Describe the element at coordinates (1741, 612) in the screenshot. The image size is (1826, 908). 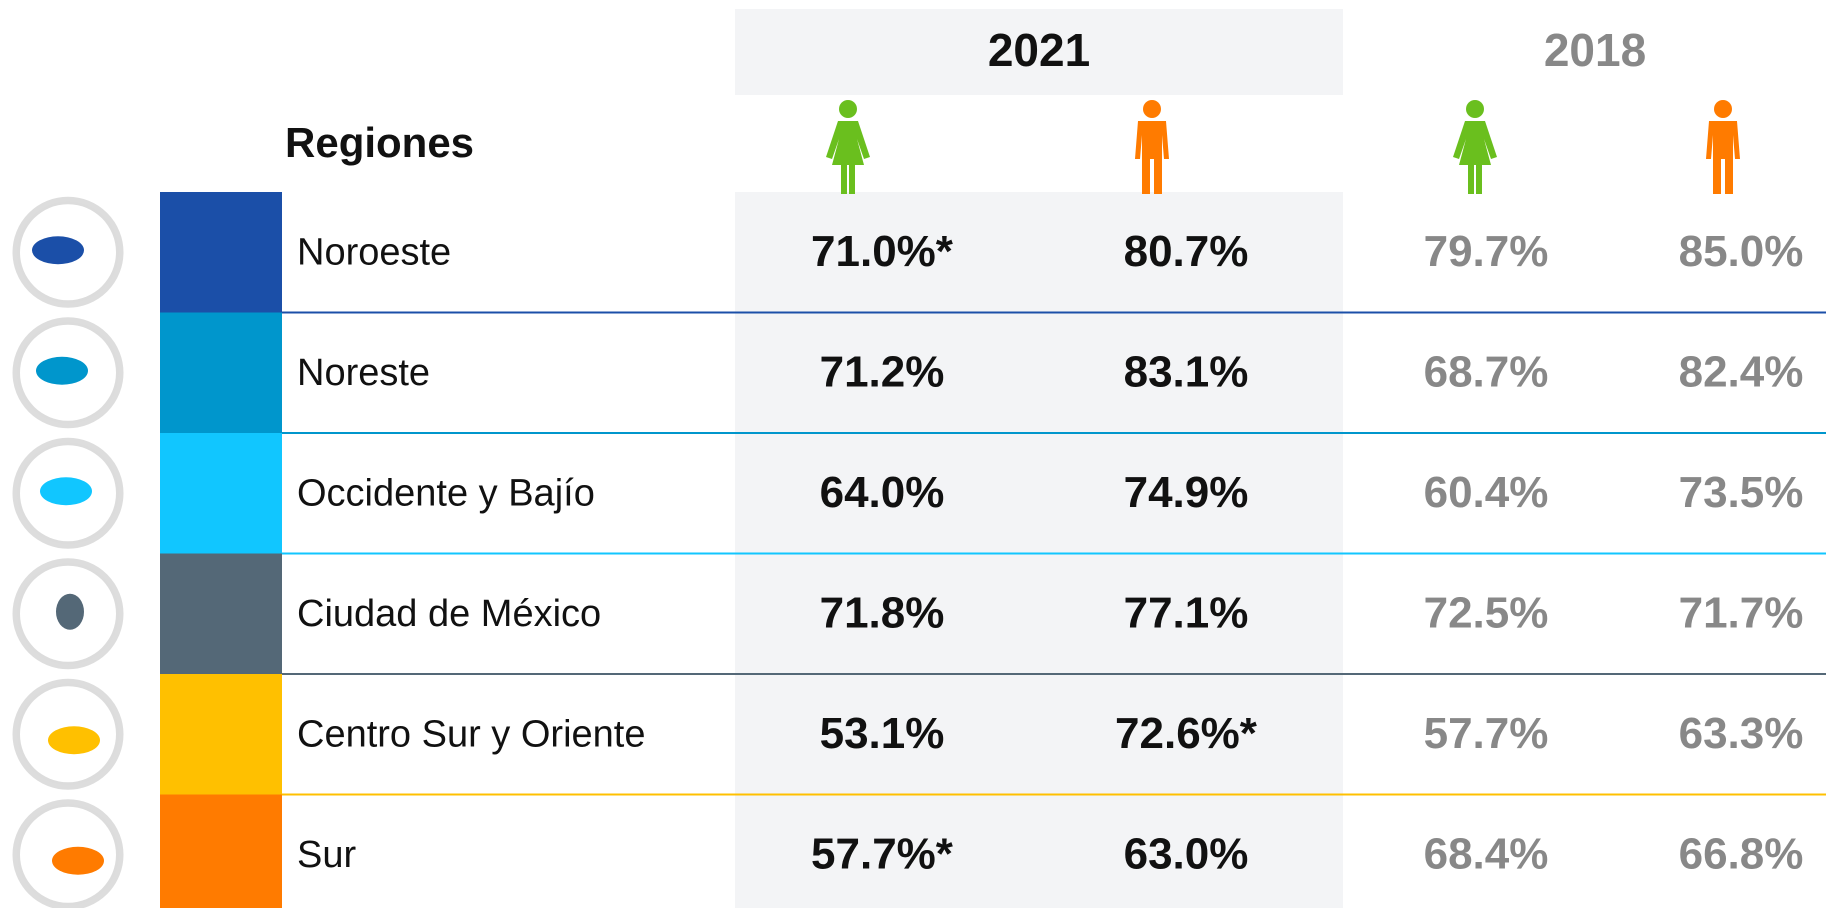
I see `cell-value: 71.7%` at that location.